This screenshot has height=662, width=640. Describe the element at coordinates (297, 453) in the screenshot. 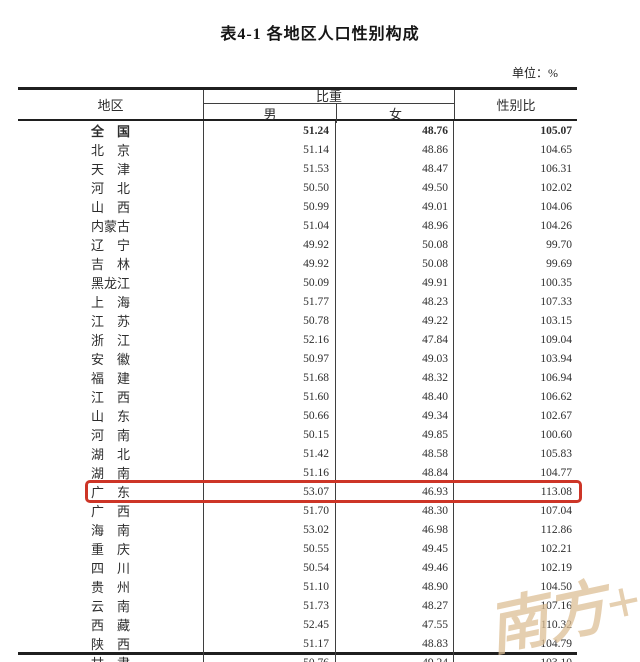

I see `table-row: 湖 北 51.42 48.58 105.83` at that location.